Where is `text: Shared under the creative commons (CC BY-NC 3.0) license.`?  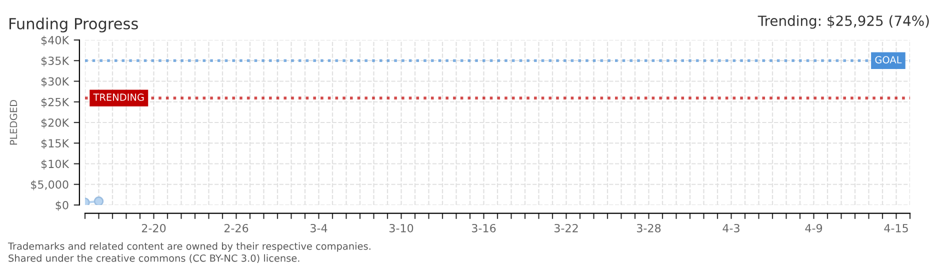 text: Shared under the creative commons (CC BY-NC 3.0) license. is located at coordinates (154, 258).